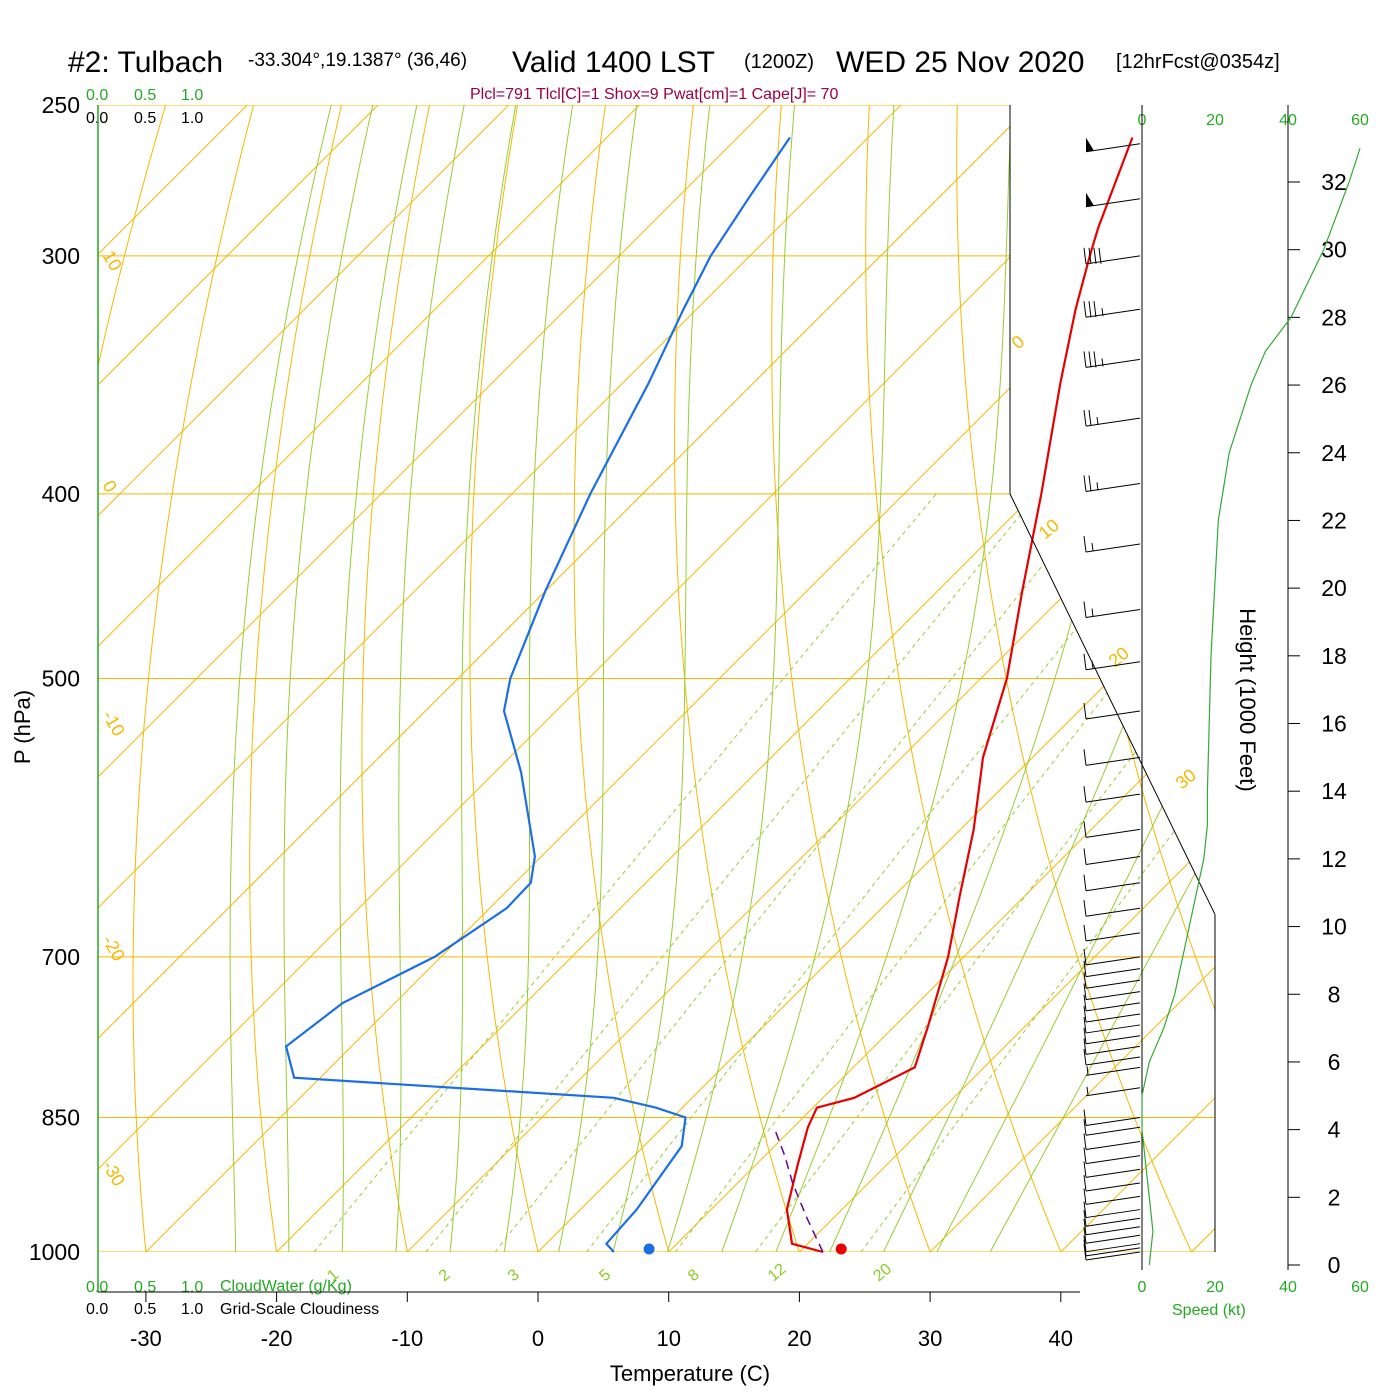 The image size is (1400, 1400). I want to click on cloudiness-tick: 0.5, so click(145, 1309).